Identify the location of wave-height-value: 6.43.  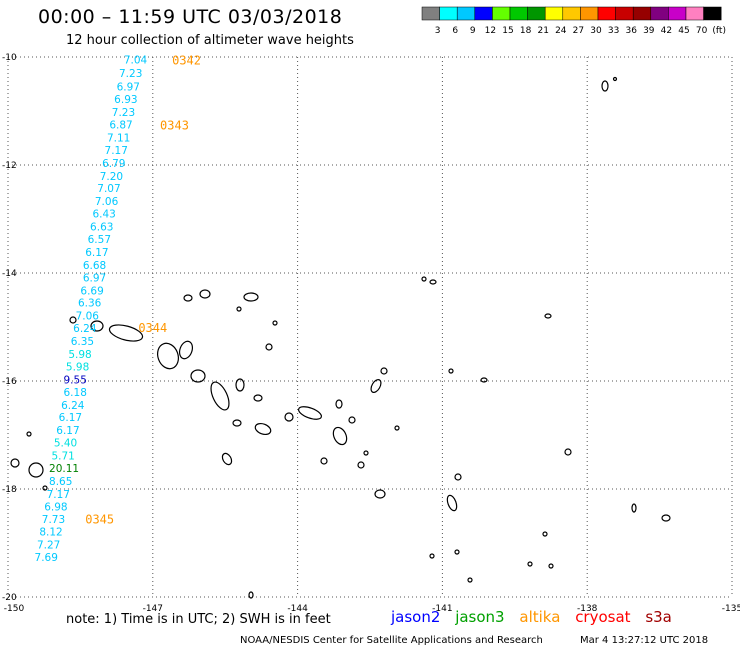
(103, 215).